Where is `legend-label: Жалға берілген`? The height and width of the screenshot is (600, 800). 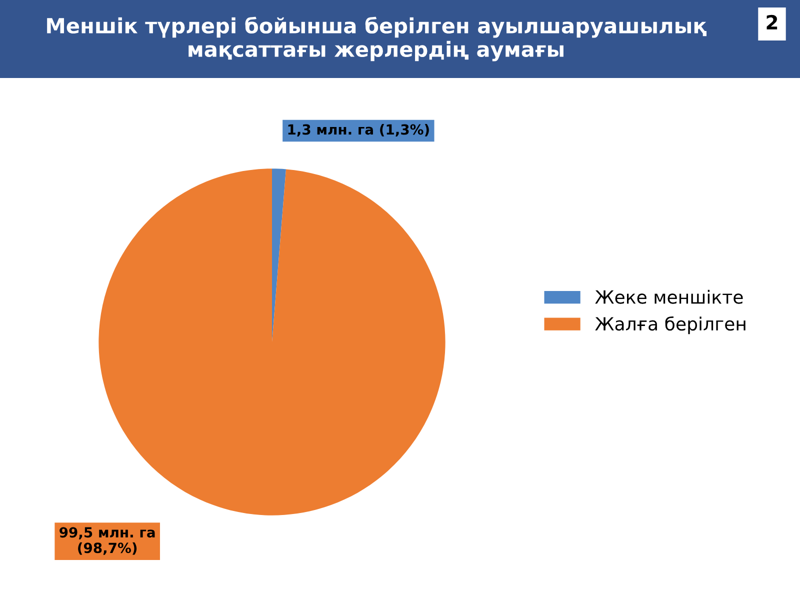
legend-label: Жалға берілген is located at coordinates (670, 325).